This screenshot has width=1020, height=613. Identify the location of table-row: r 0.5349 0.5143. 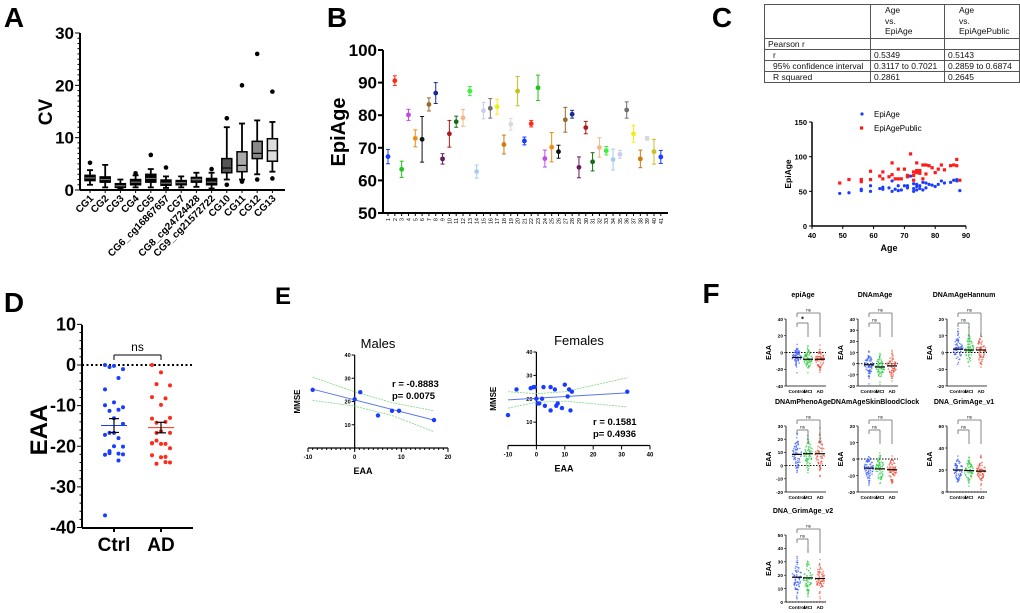
(891, 55).